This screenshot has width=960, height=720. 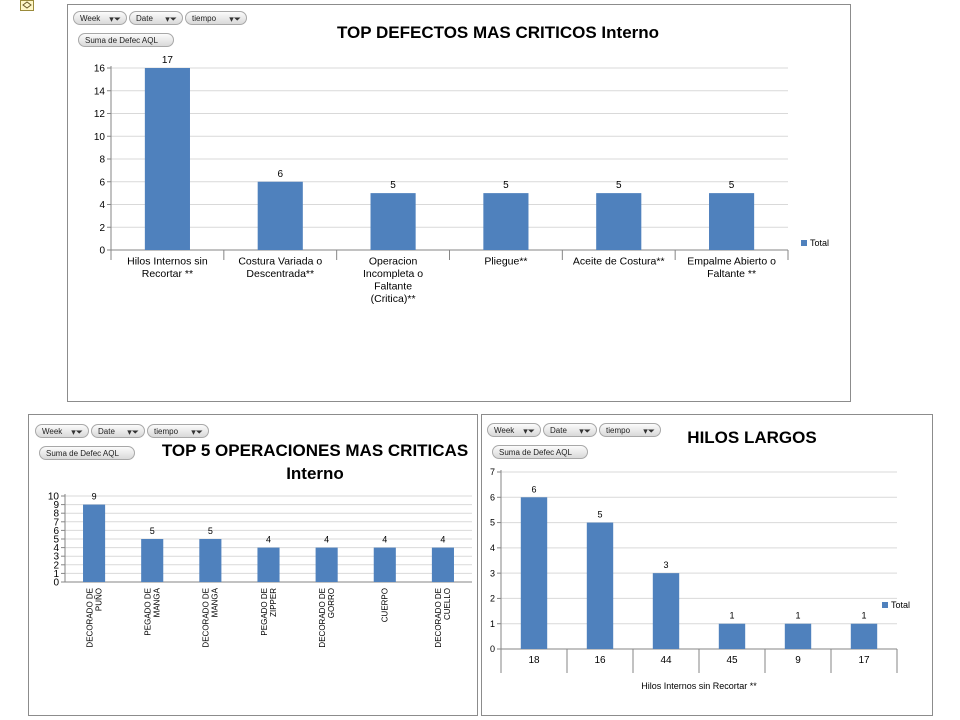 I want to click on y-tick-label: 12, so click(x=100, y=114).